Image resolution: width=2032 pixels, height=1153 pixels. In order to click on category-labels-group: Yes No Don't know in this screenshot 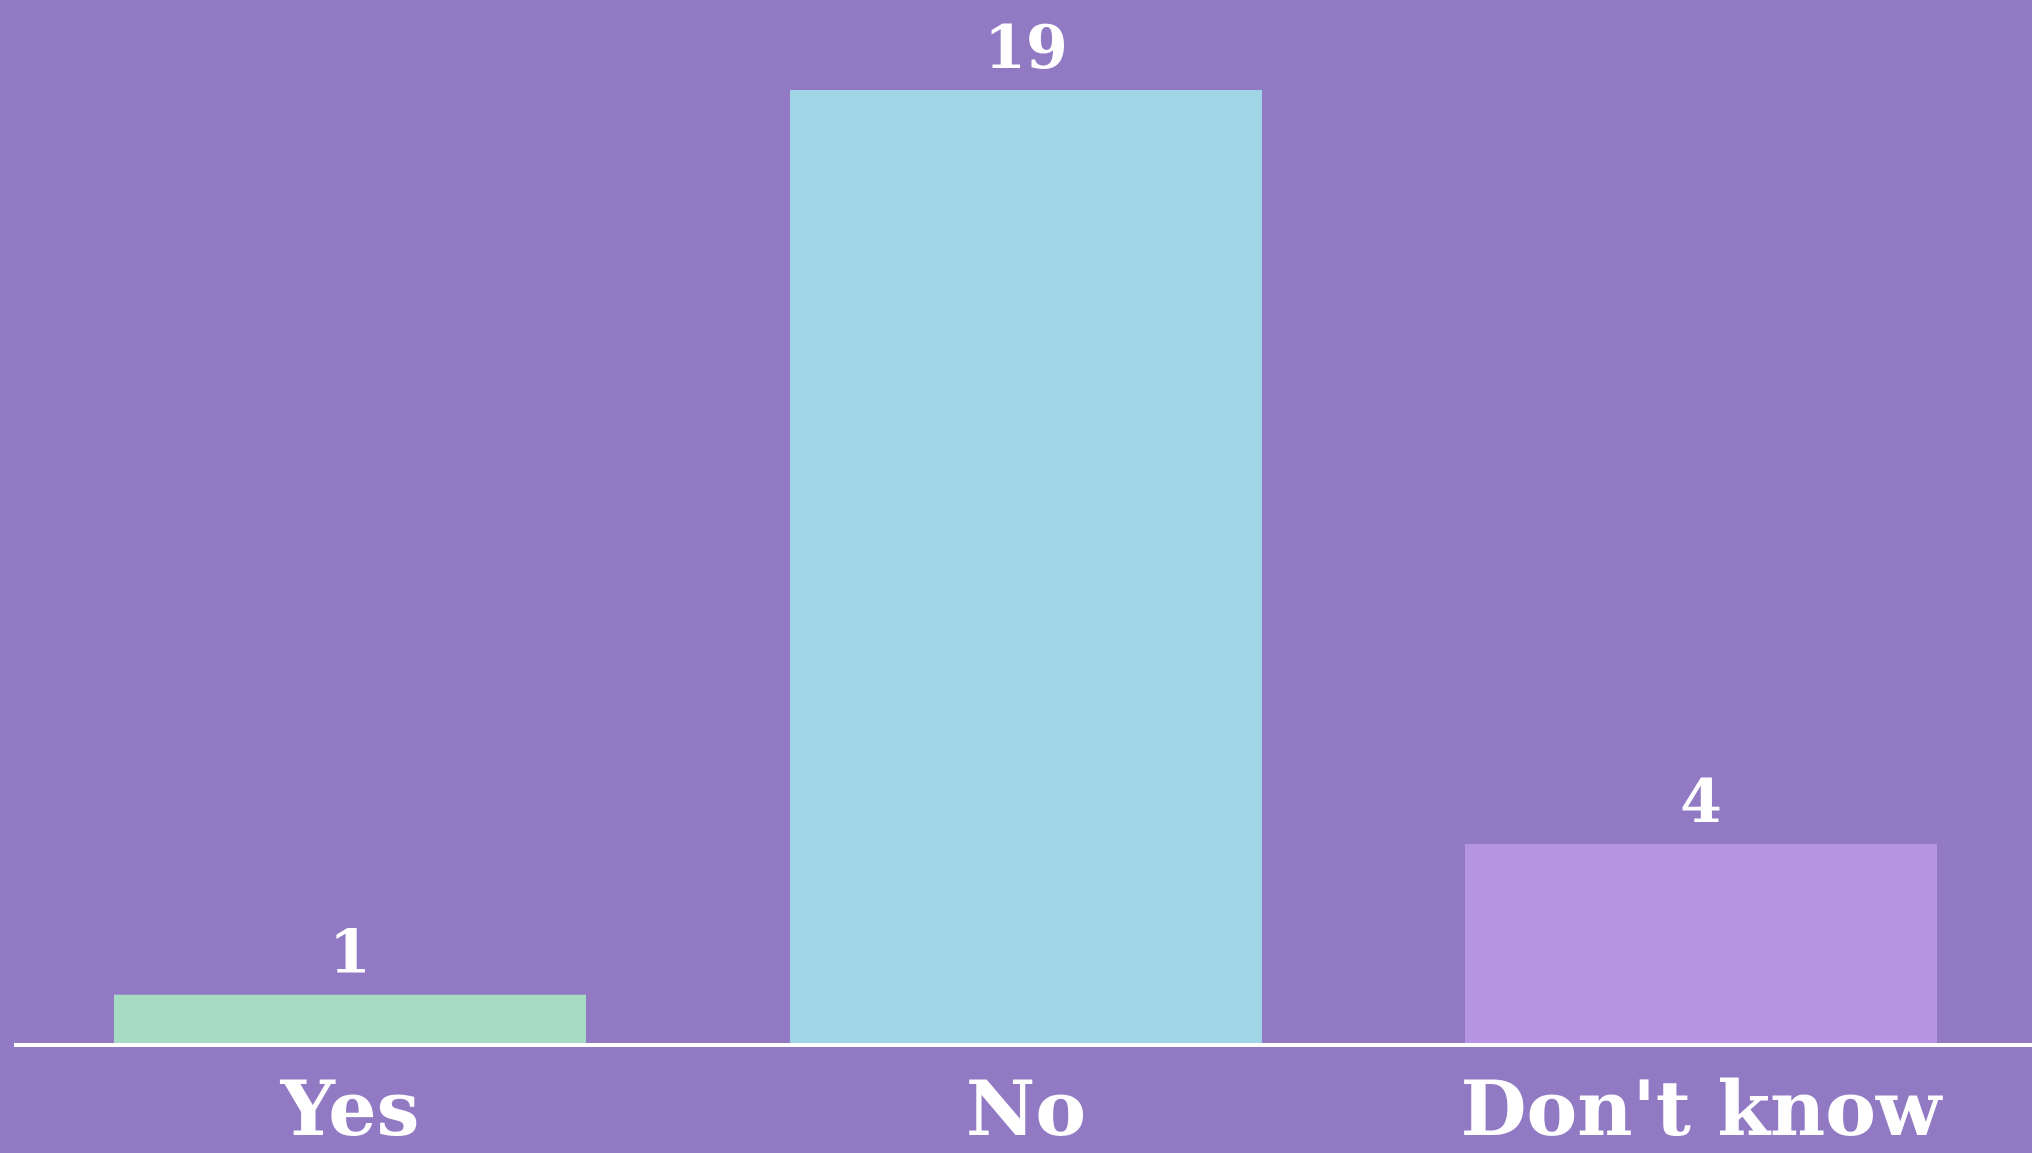, I will do `click(1111, 1108)`.